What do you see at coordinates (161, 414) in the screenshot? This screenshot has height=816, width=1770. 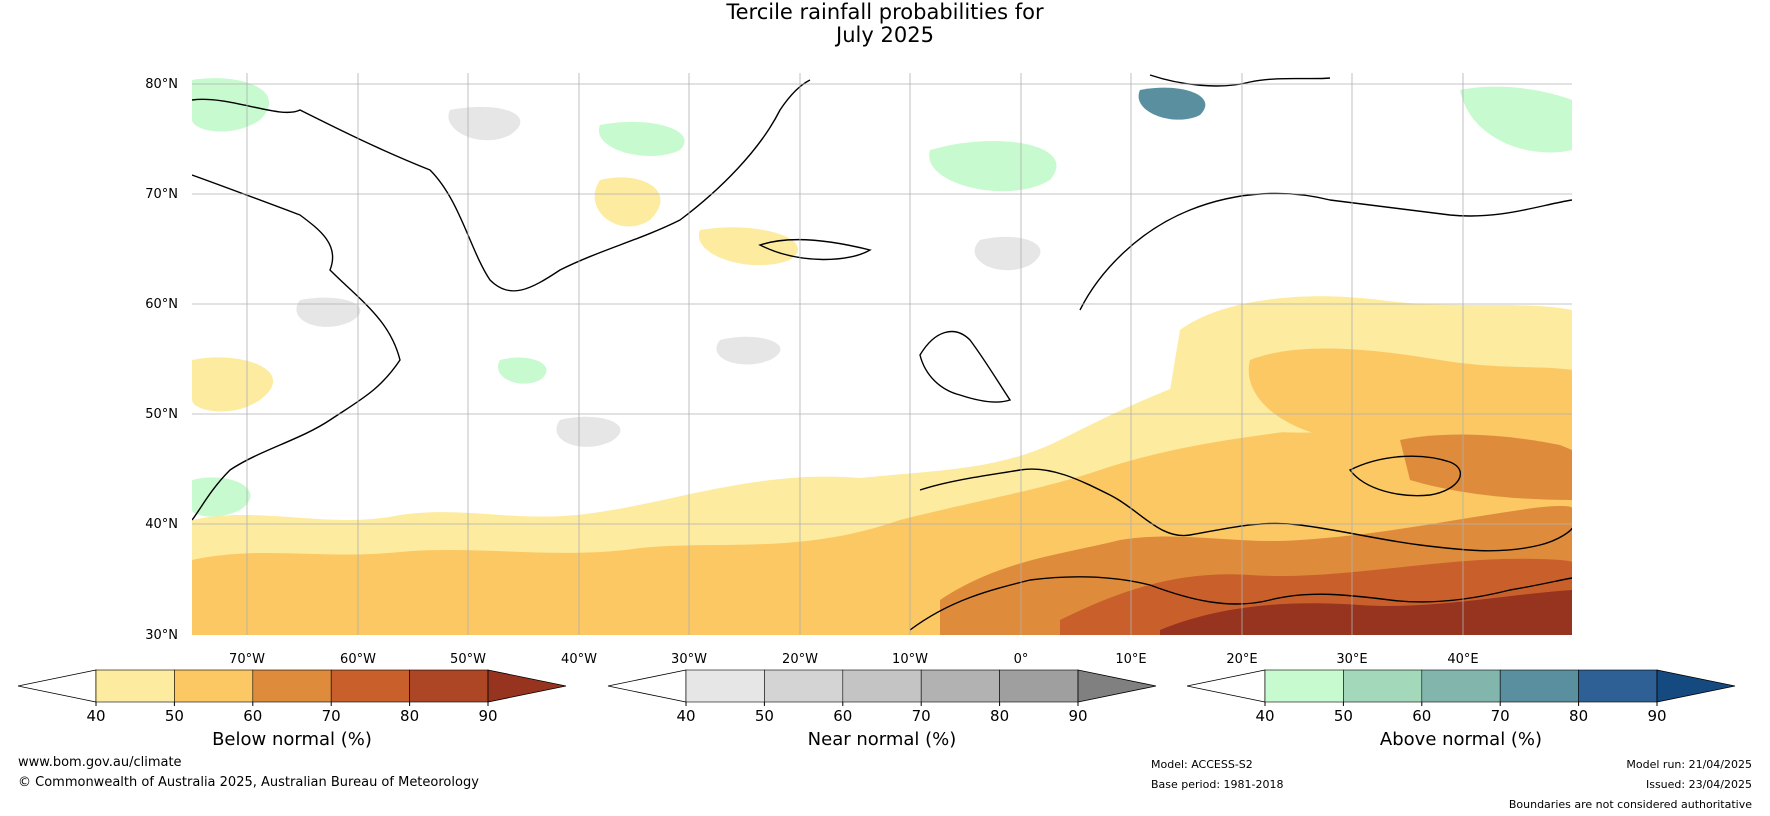 I see `lat-label: 50°N` at bounding box center [161, 414].